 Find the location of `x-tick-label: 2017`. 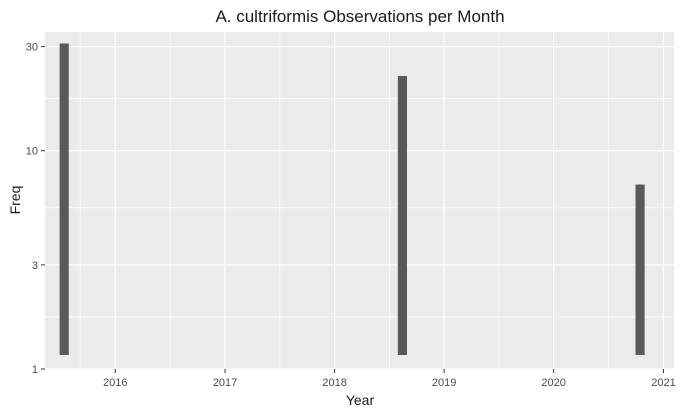

x-tick-label: 2017 is located at coordinates (225, 383).